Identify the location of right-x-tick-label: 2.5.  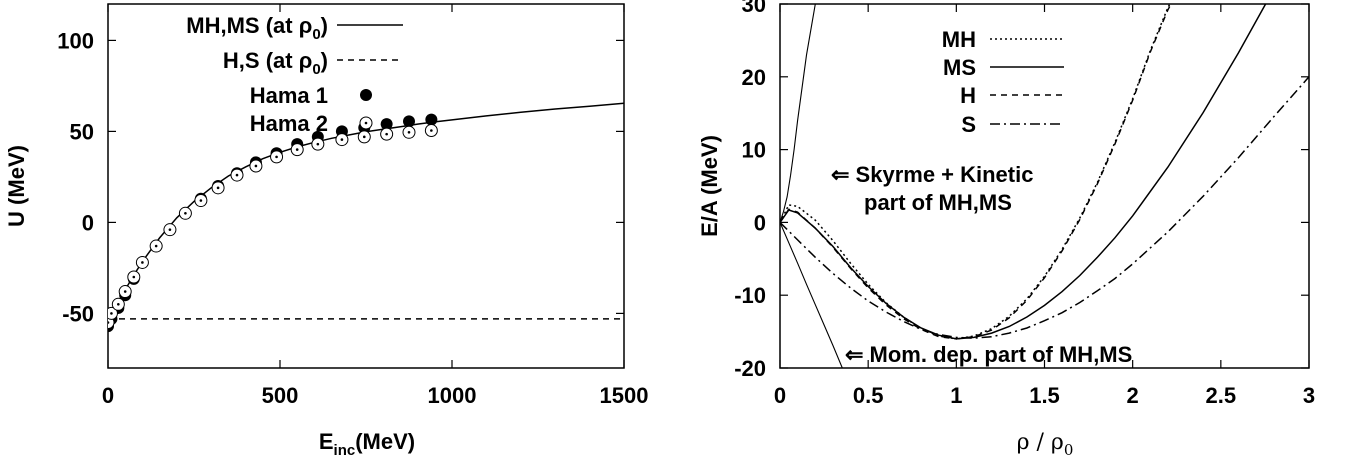
(1221, 395).